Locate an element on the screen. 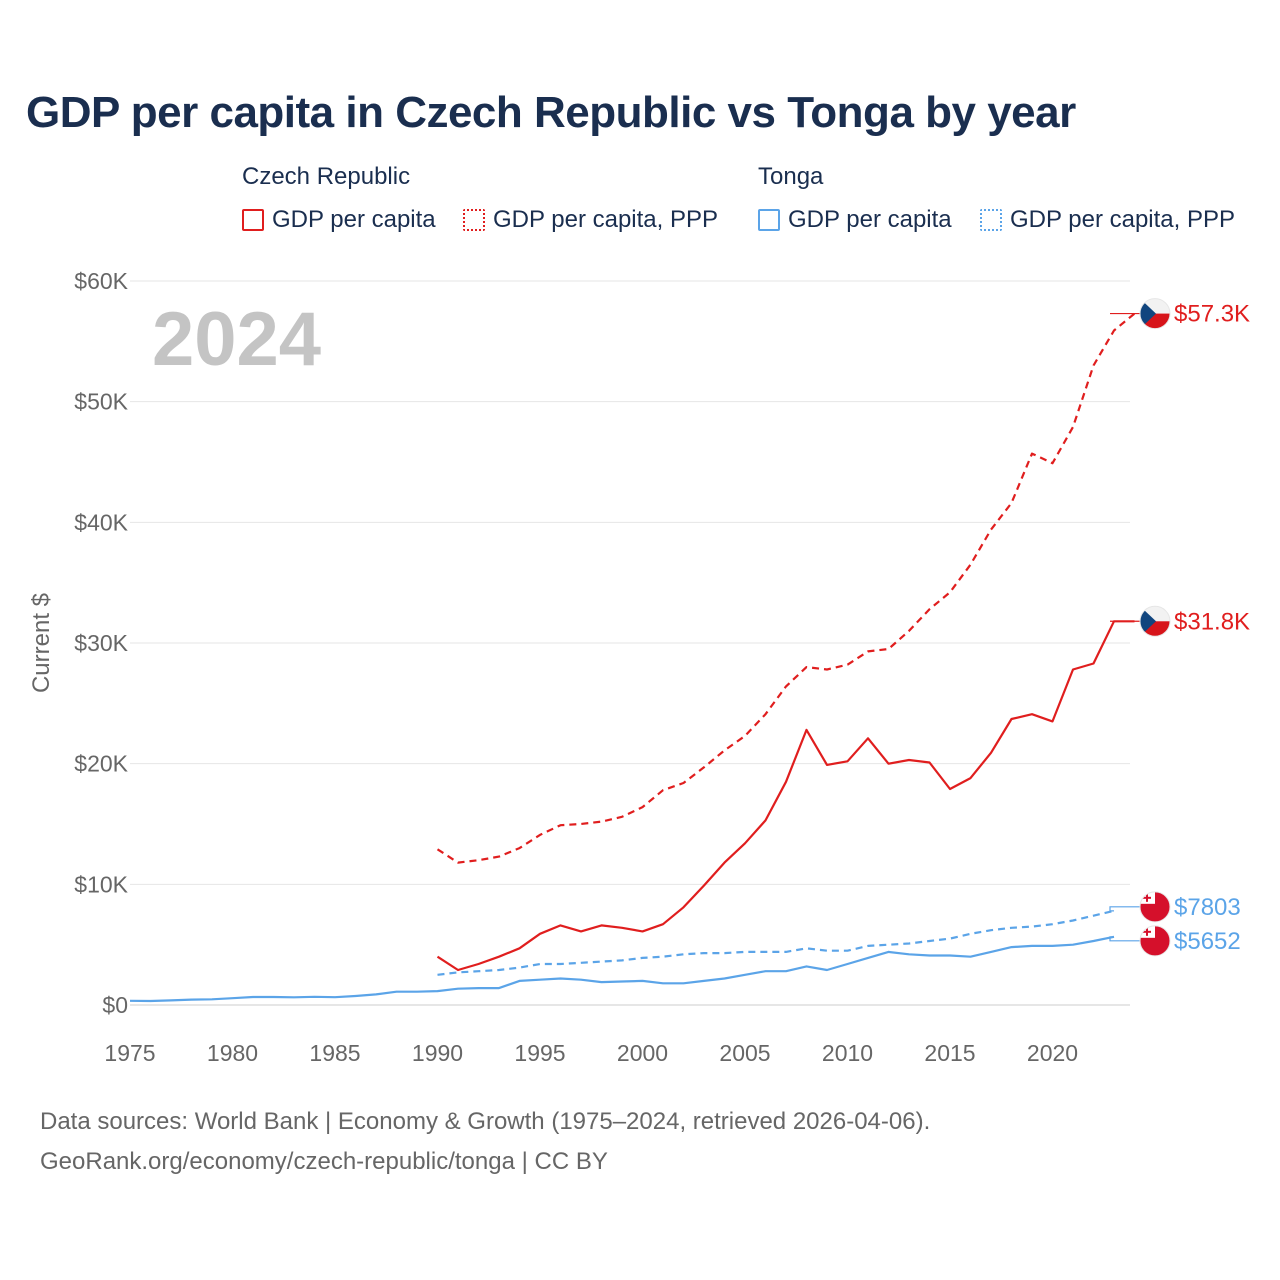 The width and height of the screenshot is (1280, 1280). legend-item-czech-ppp: GDP per capita, PPP is located at coordinates (590, 220).